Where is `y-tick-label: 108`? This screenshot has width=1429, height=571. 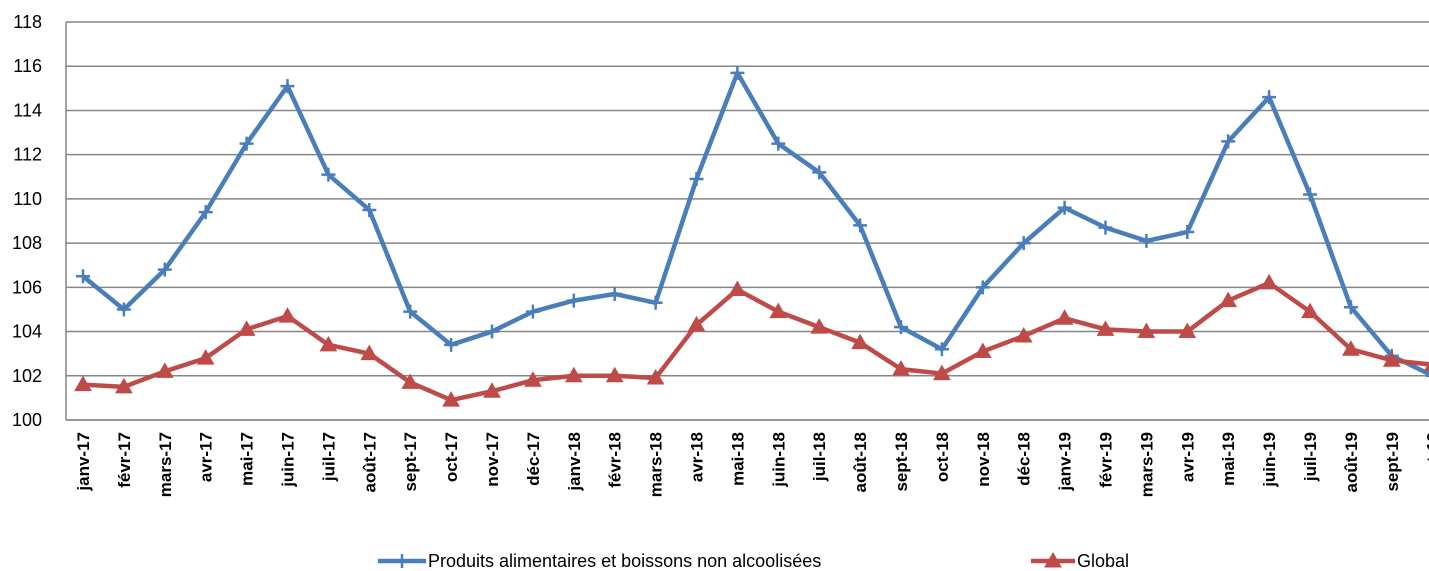 y-tick-label: 108 is located at coordinates (27, 243).